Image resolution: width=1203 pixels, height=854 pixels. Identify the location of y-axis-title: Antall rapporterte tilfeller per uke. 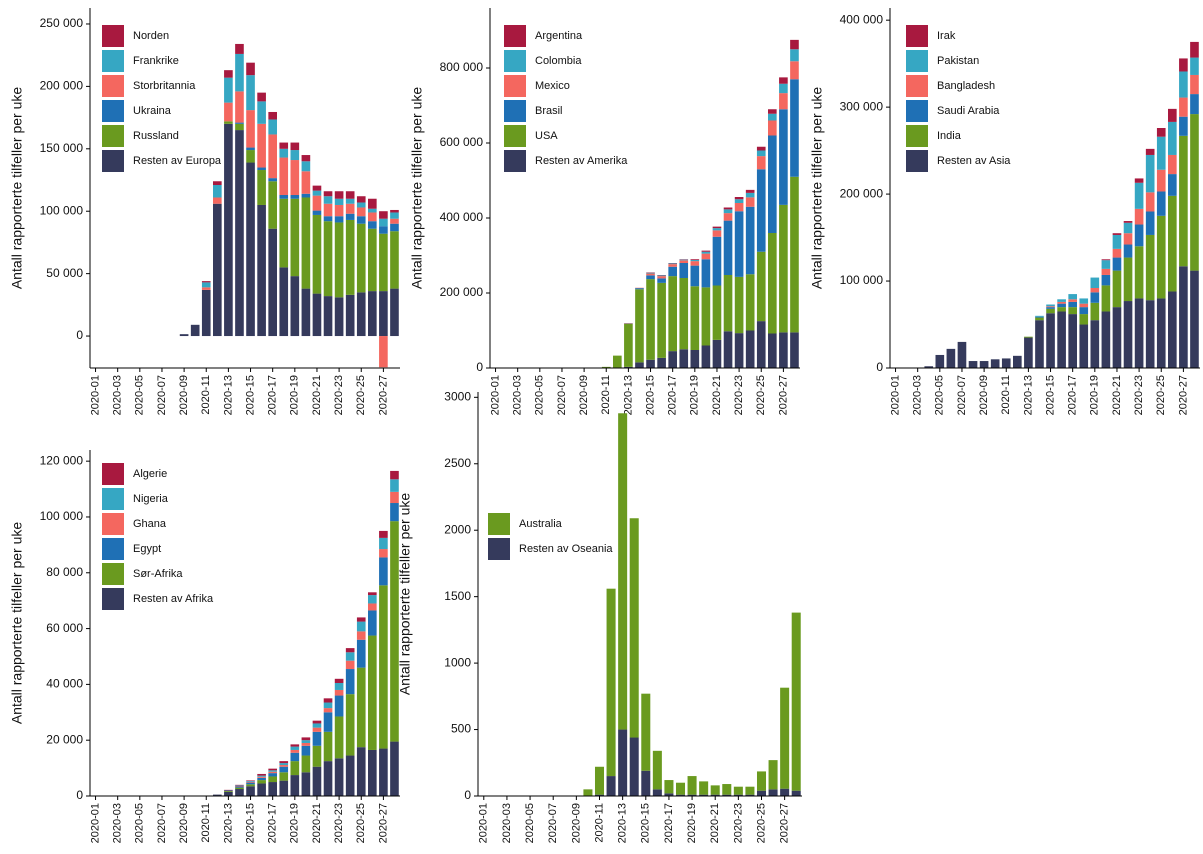
(17, 623).